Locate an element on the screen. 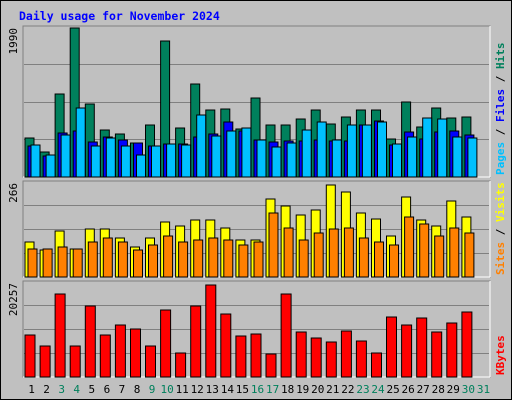 The height and width of the screenshot is (400, 512). legend-entry: Sites is located at coordinates (500, 258).